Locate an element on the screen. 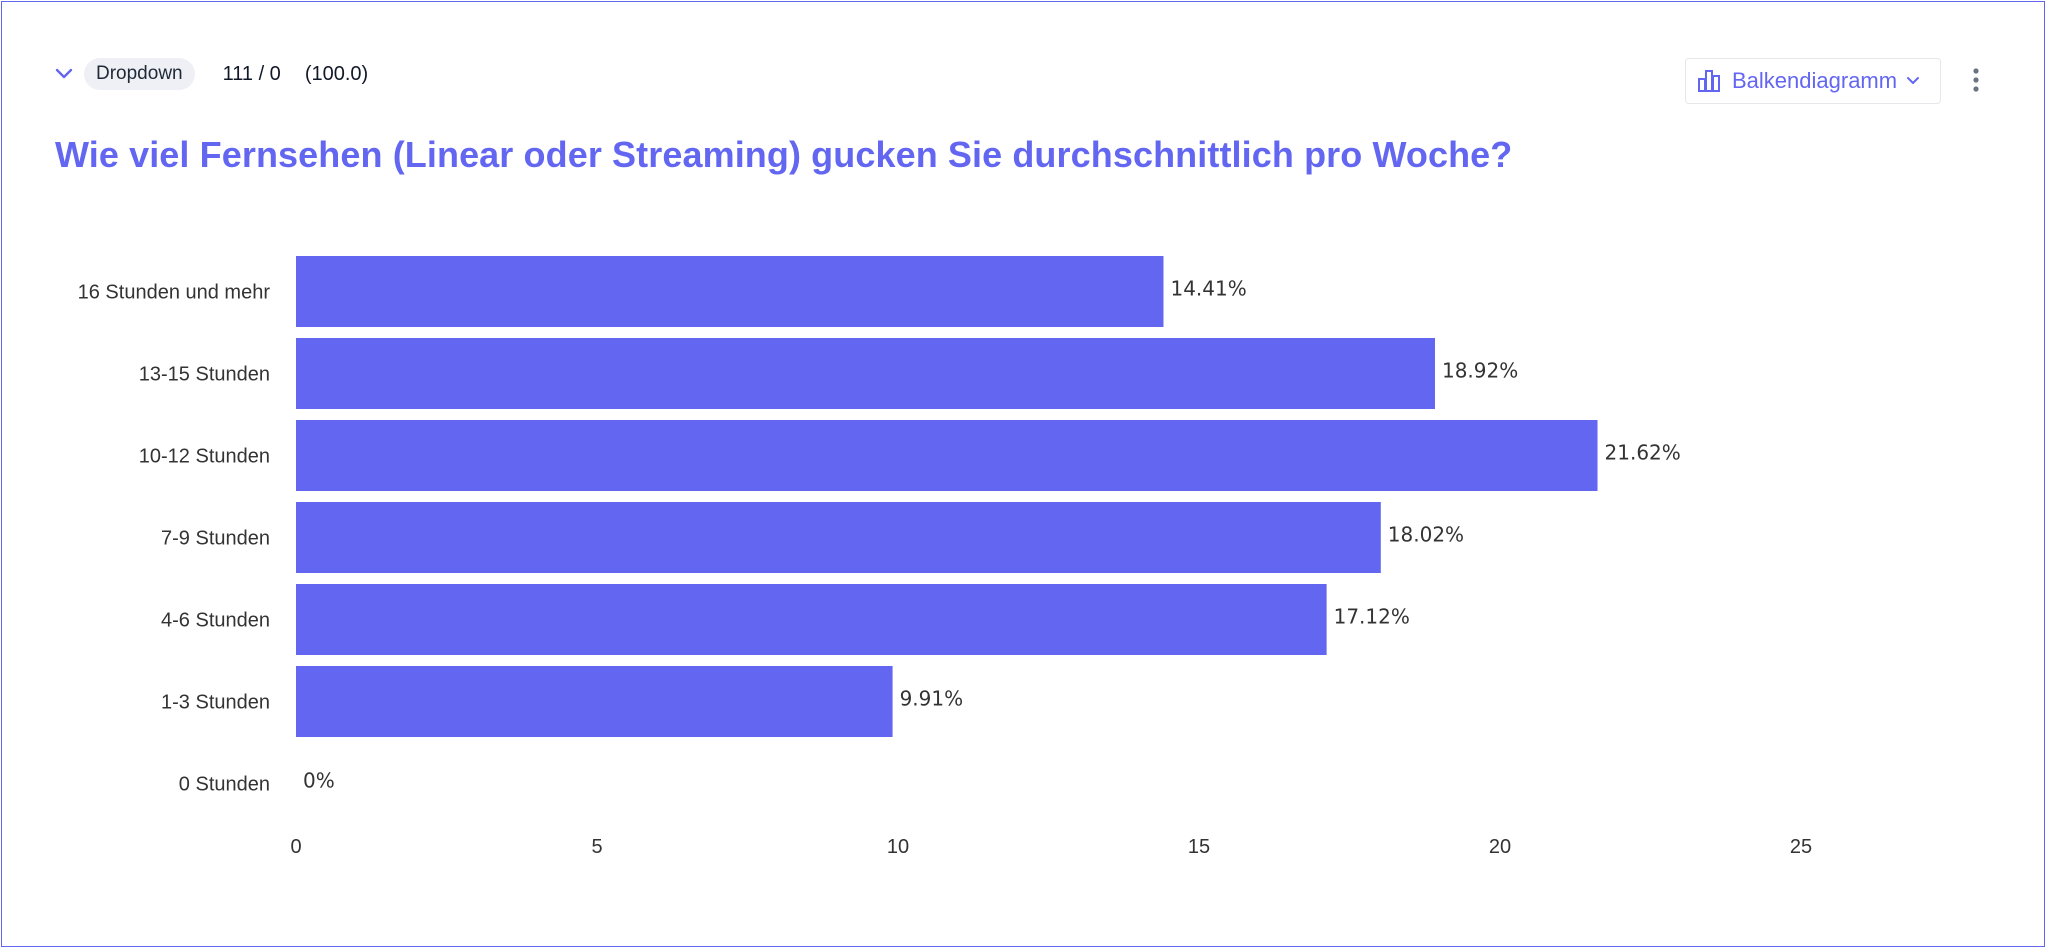 The width and height of the screenshot is (2048, 950). x-tick-label: 0 is located at coordinates (295, 847).